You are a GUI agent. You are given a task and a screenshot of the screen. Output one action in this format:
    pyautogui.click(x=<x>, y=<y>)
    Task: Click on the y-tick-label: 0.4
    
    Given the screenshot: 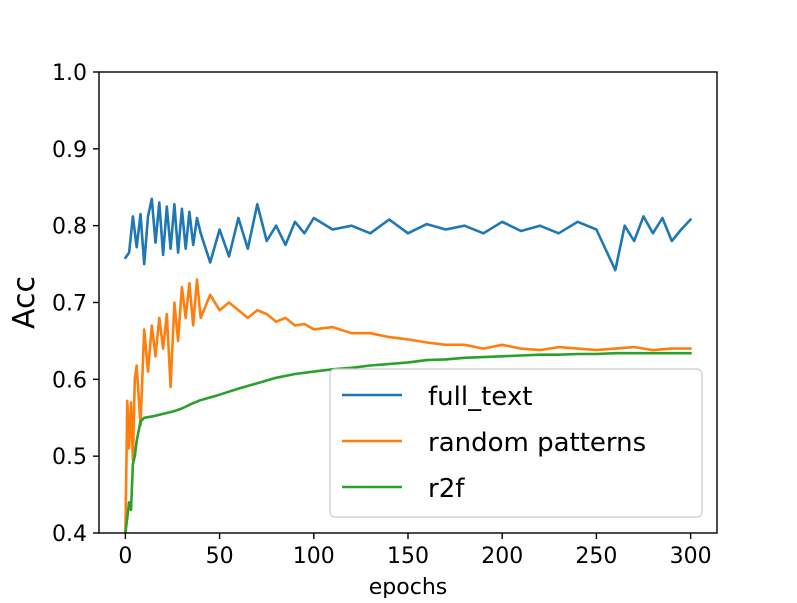 What is the action you would take?
    pyautogui.click(x=69, y=534)
    